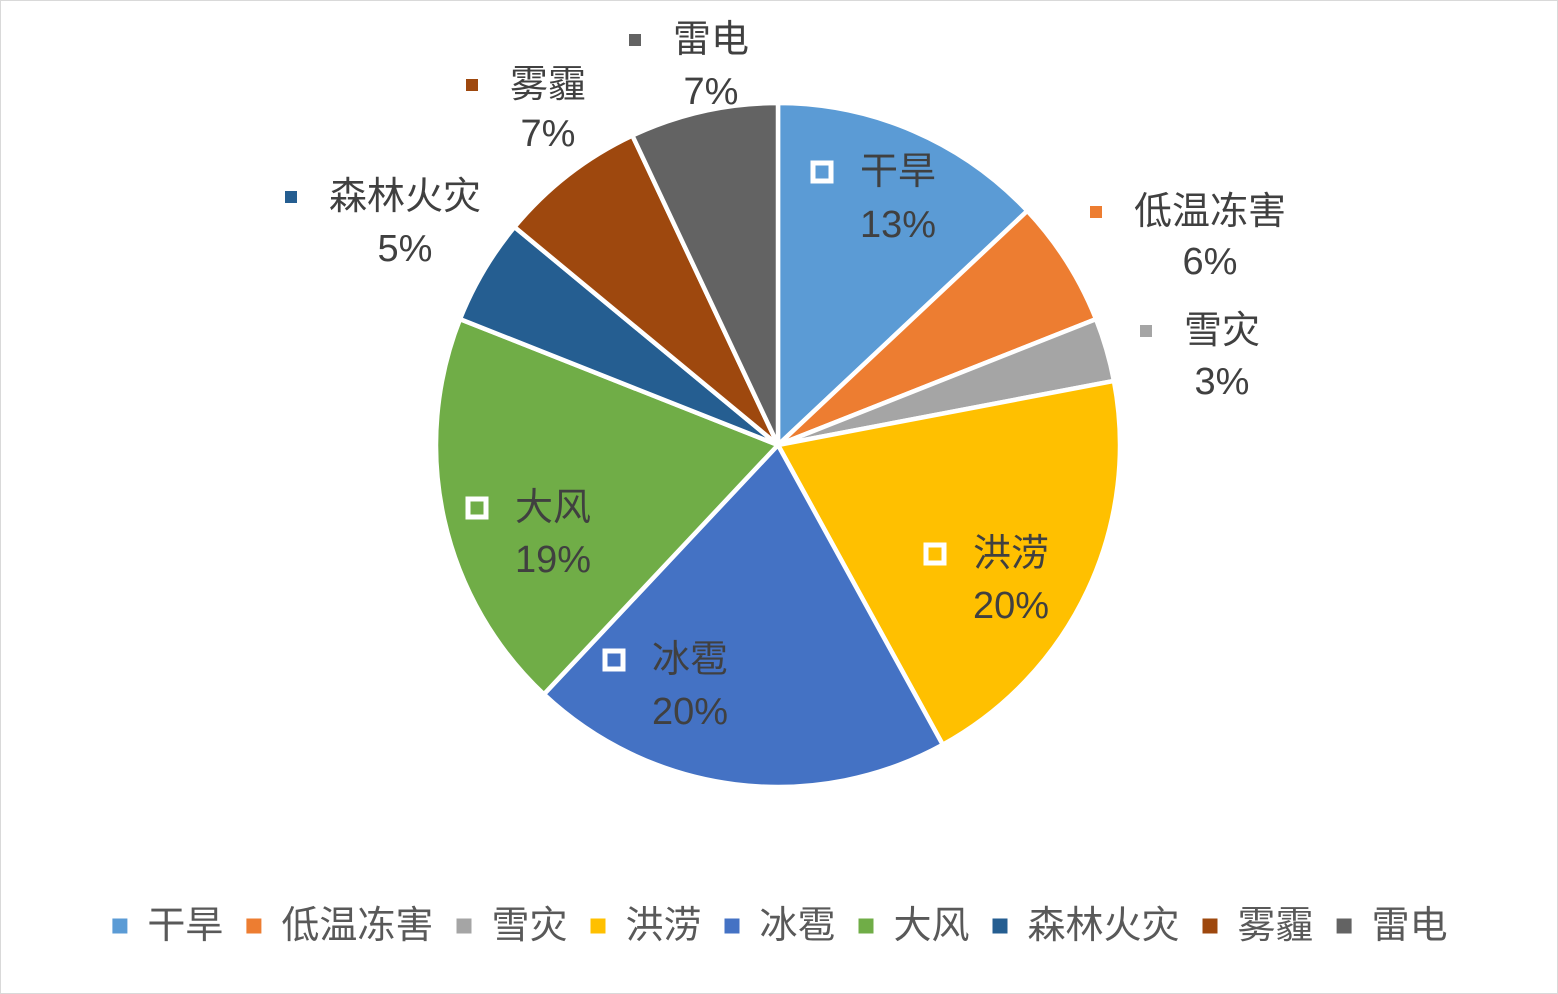  I want to click on data-label-value: 3%, so click(1222, 382).